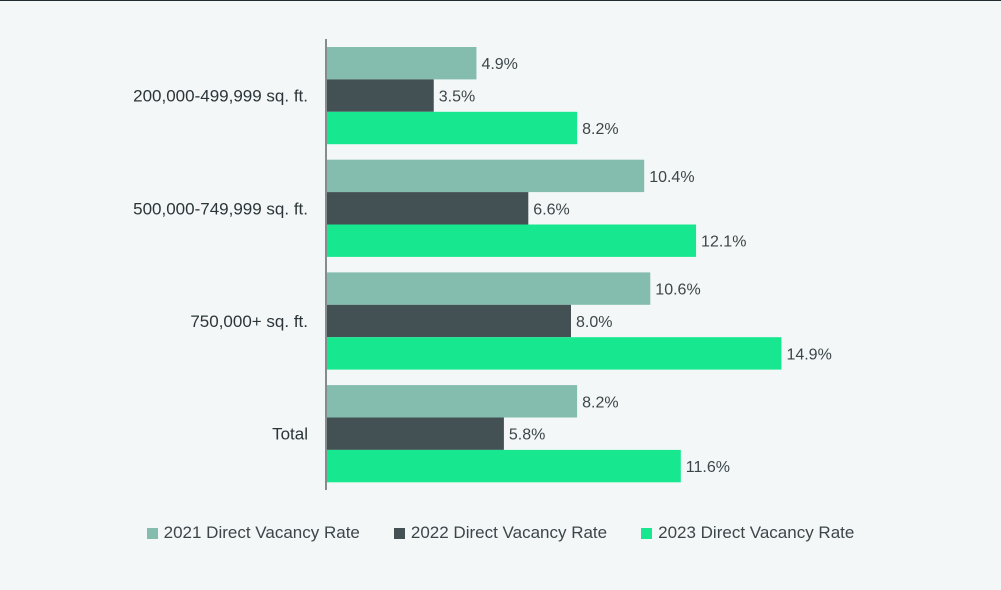 Image resolution: width=1001 pixels, height=590 pixels. I want to click on data-label: 4.9%, so click(499, 64).